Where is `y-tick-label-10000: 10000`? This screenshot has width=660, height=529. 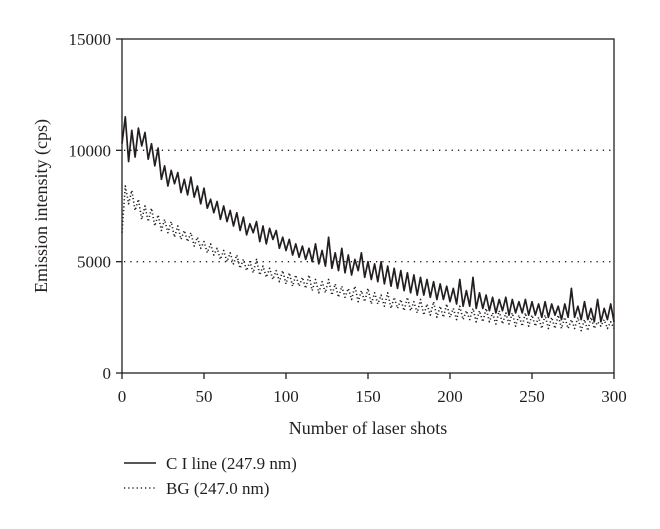
y-tick-label-10000: 10000 is located at coordinates (90, 150).